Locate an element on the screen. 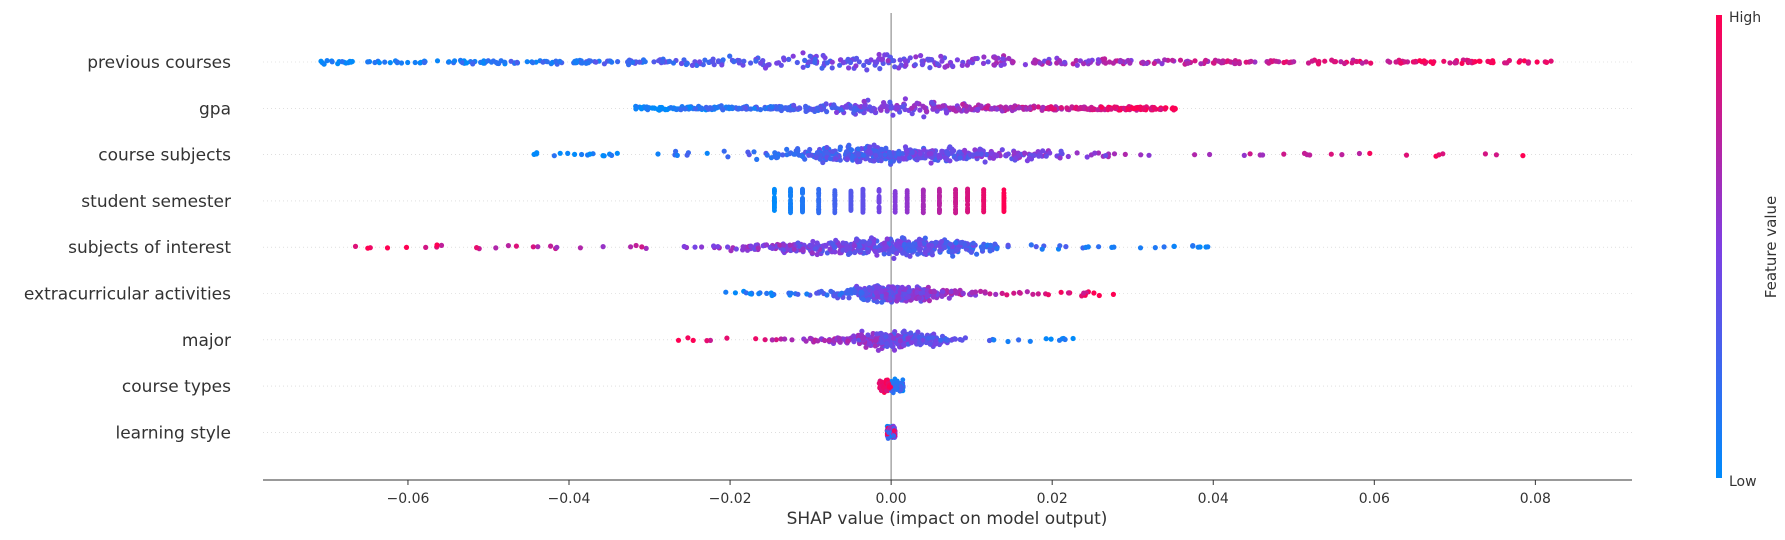 The height and width of the screenshot is (540, 1785). x-tick-label: −0.02 is located at coordinates (730, 499).